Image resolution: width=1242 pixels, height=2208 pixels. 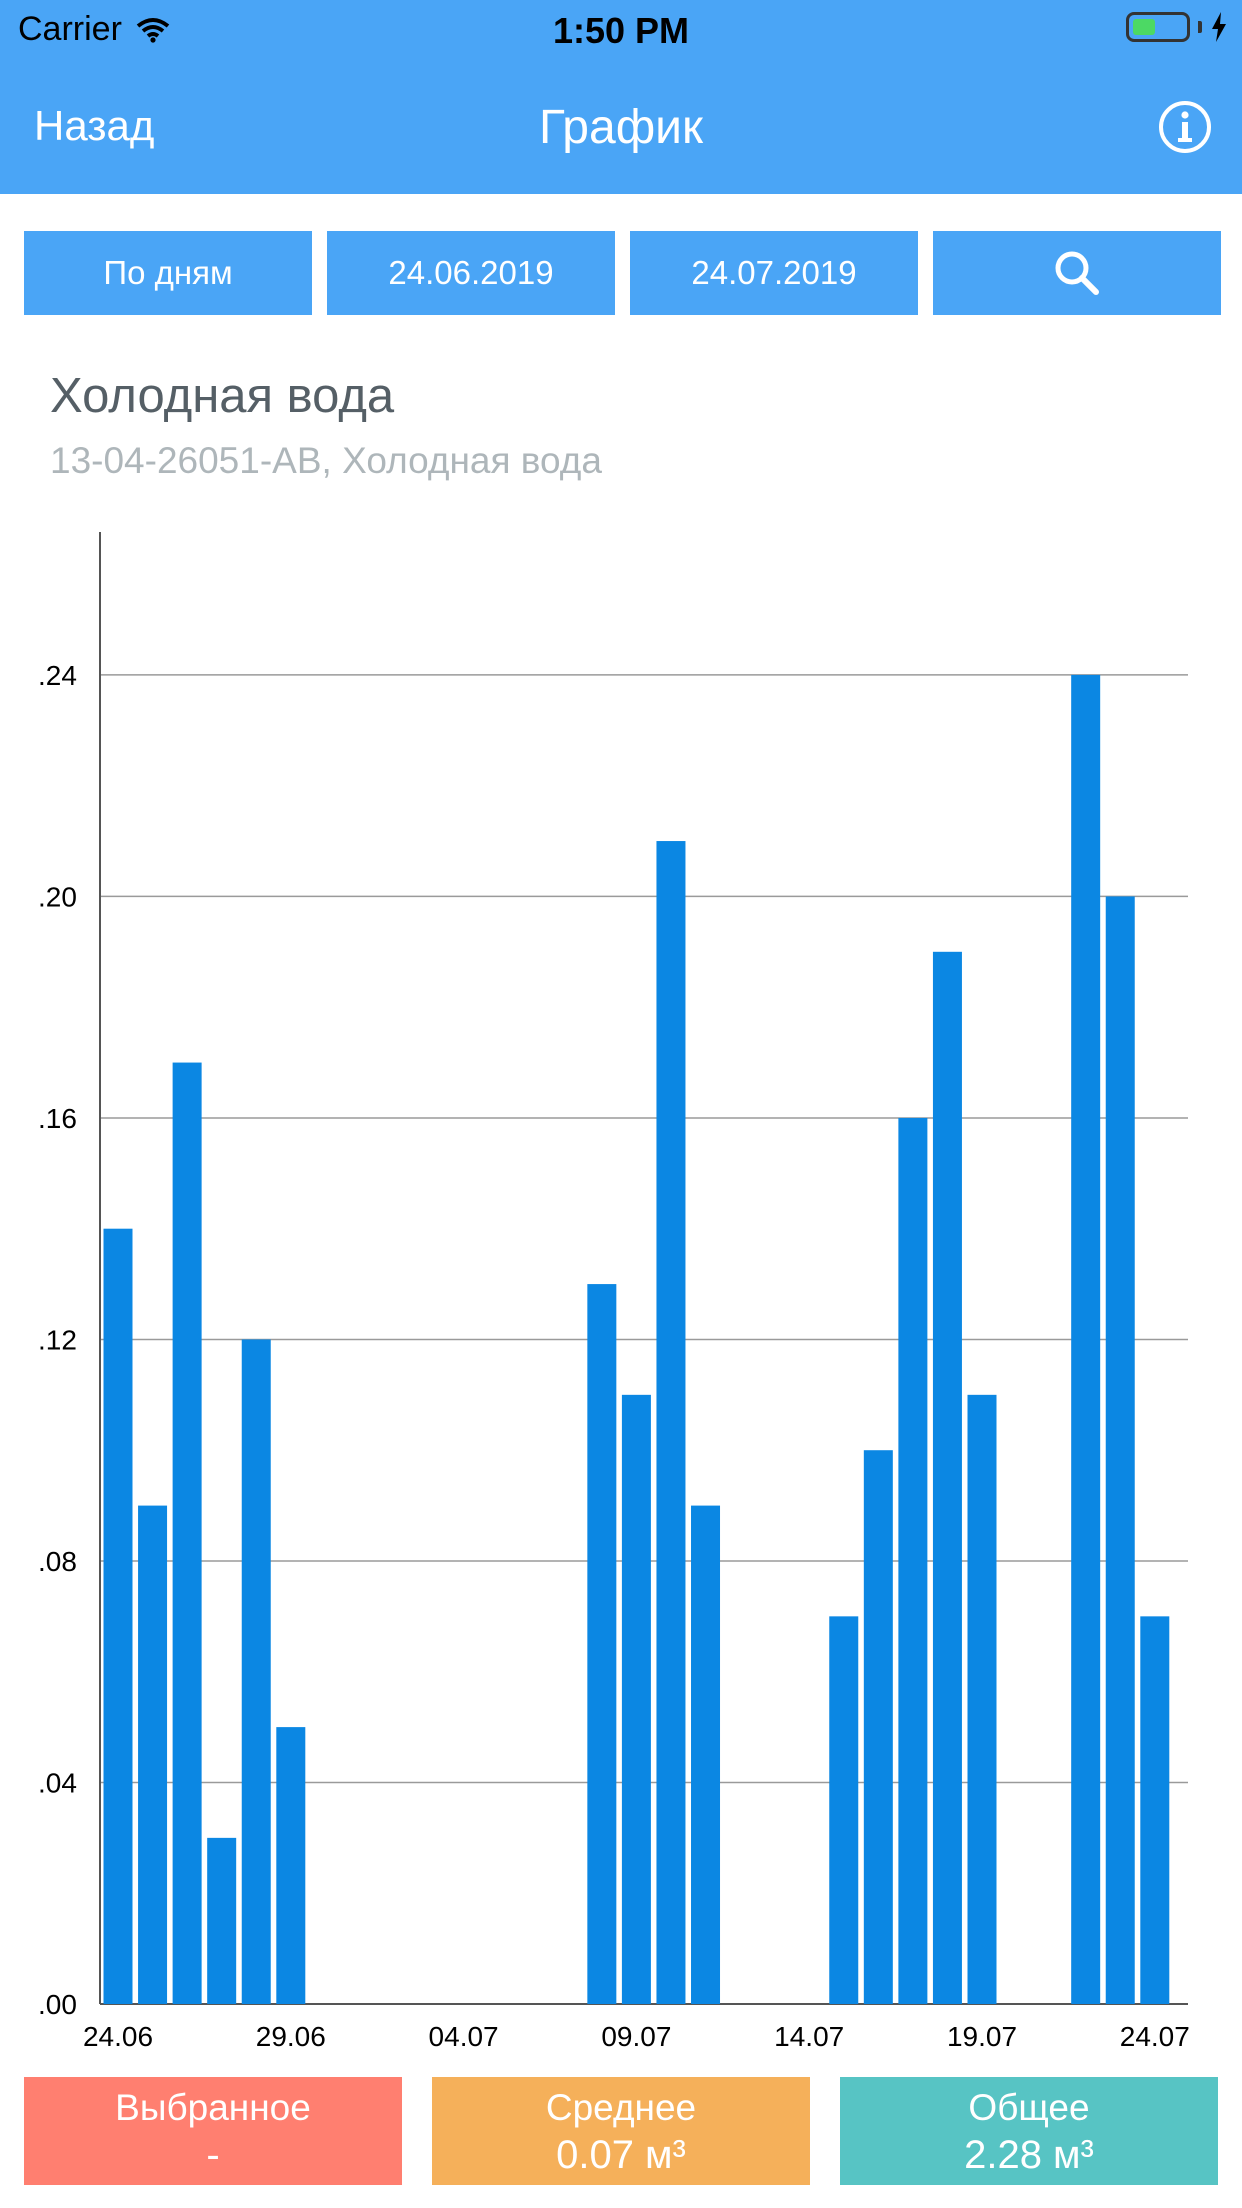 What do you see at coordinates (213, 2155) in the screenshot?
I see `selected-card-value: -` at bounding box center [213, 2155].